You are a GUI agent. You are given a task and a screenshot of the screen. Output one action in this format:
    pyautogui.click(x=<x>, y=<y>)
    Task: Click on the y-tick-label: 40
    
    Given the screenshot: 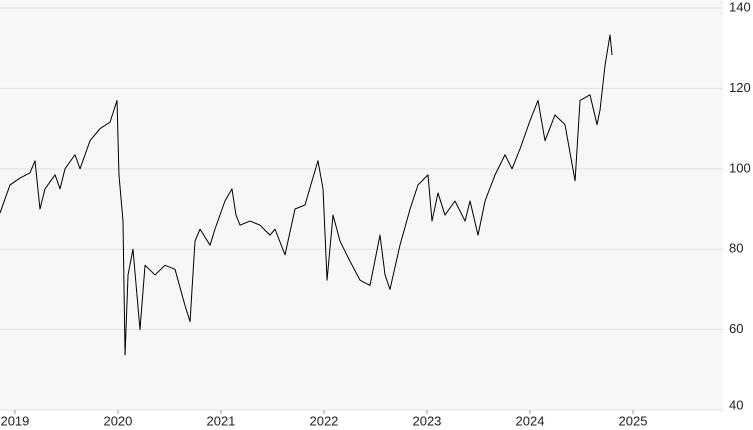 What is the action you would take?
    pyautogui.click(x=736, y=404)
    